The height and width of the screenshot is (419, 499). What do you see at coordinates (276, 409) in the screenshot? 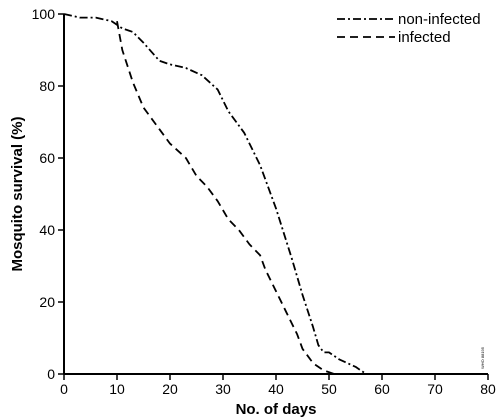
I see `x-axis-title: No. of days` at bounding box center [276, 409].